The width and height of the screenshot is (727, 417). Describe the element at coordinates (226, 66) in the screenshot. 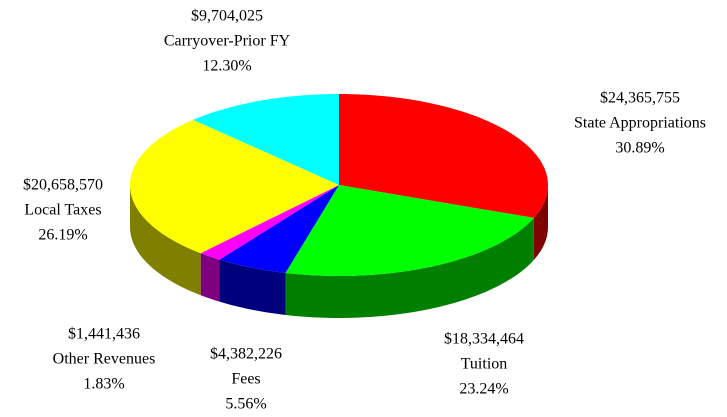

I see `value-label: 12.30%` at that location.